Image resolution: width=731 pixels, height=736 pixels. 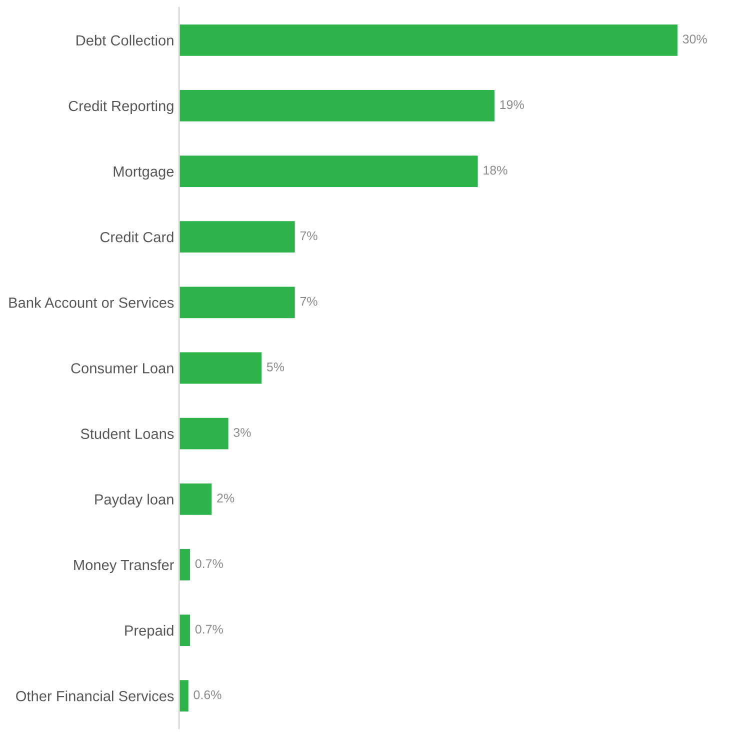 I want to click on y-tick-label: Credit Card, so click(x=137, y=237).